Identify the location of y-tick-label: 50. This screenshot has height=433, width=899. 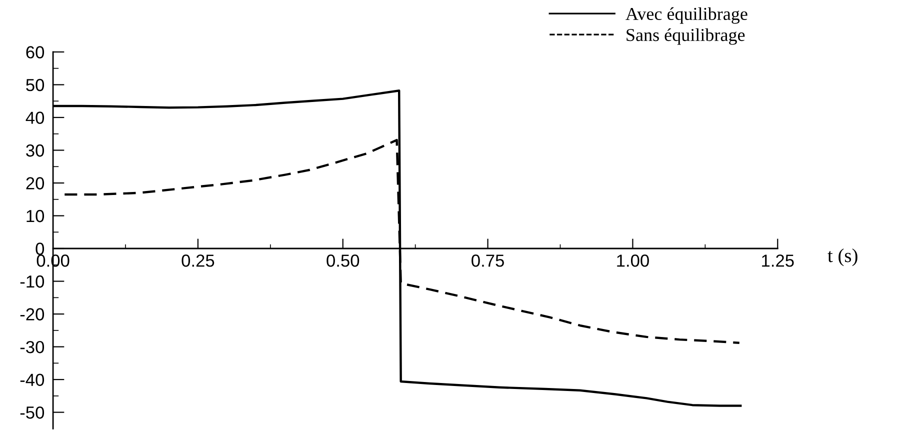
(35, 85).